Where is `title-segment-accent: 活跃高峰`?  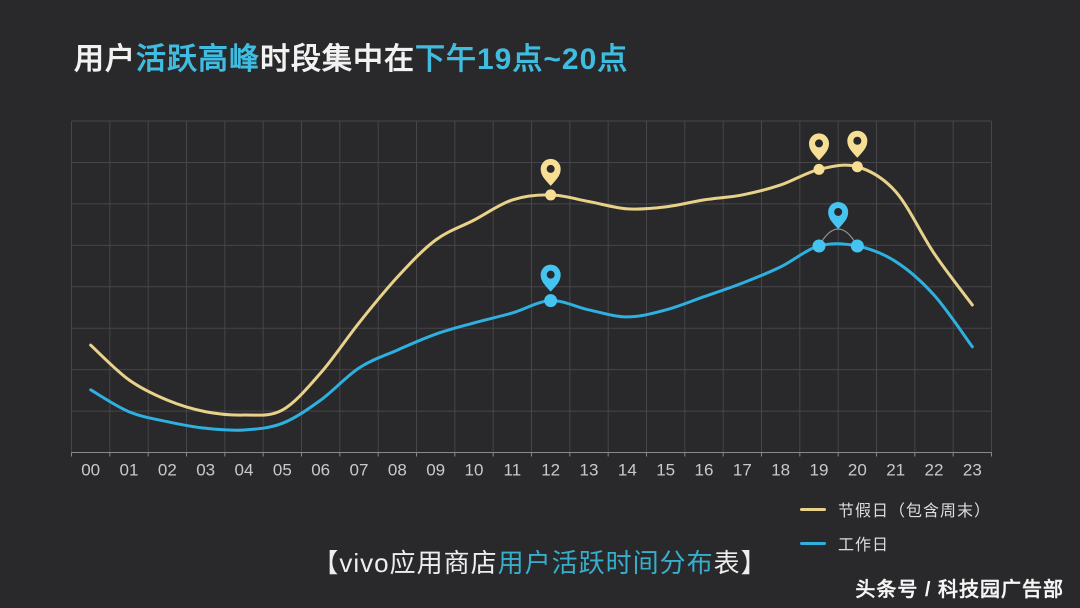 title-segment-accent: 活跃高峰 is located at coordinates (198, 59).